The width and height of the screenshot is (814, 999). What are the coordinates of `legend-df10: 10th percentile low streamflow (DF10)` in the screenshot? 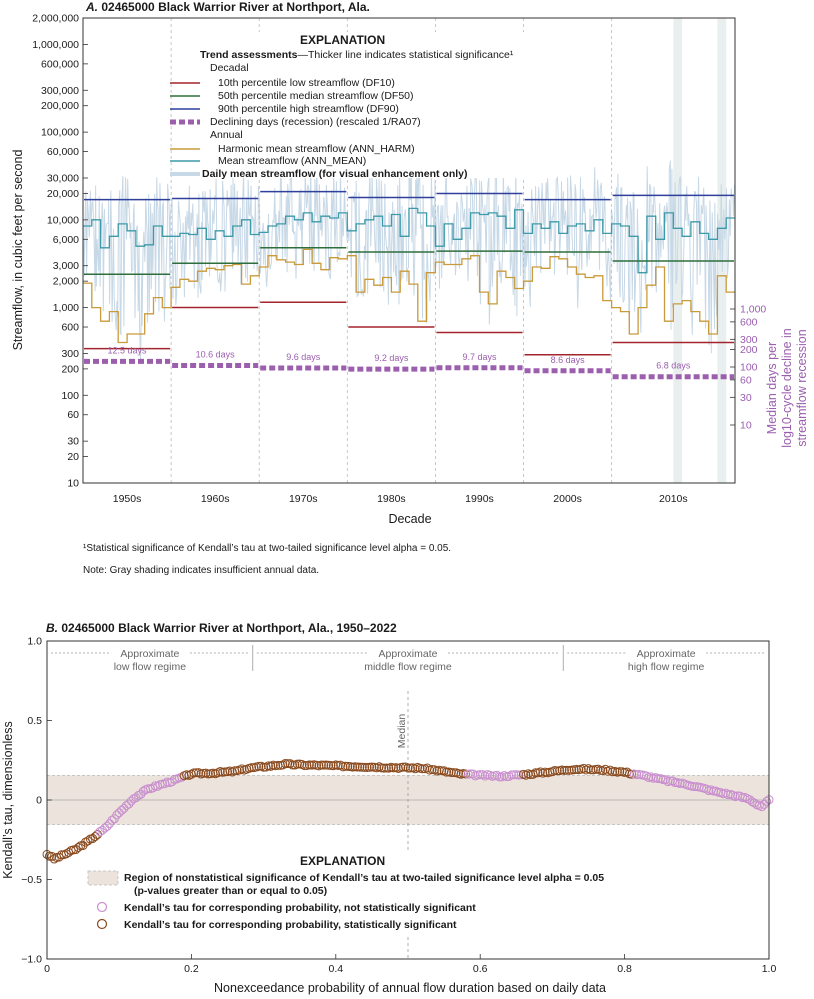 It's located at (306, 83).